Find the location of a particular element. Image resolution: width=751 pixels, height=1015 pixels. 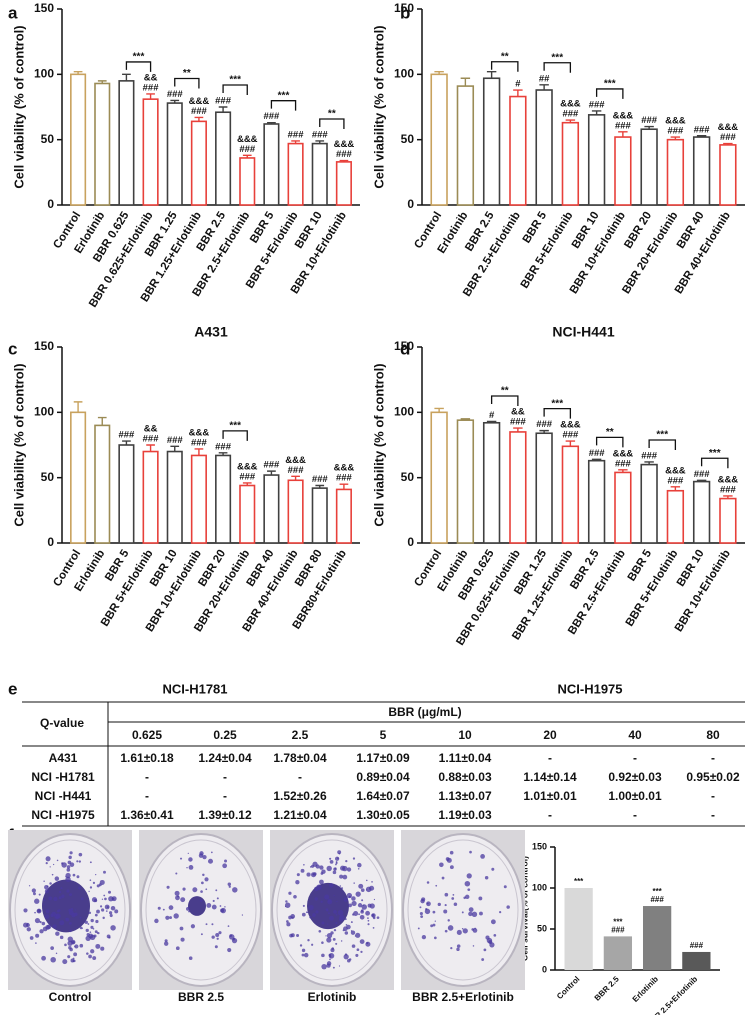

table-heading: NCI-H1975 is located at coordinates (589, 688).